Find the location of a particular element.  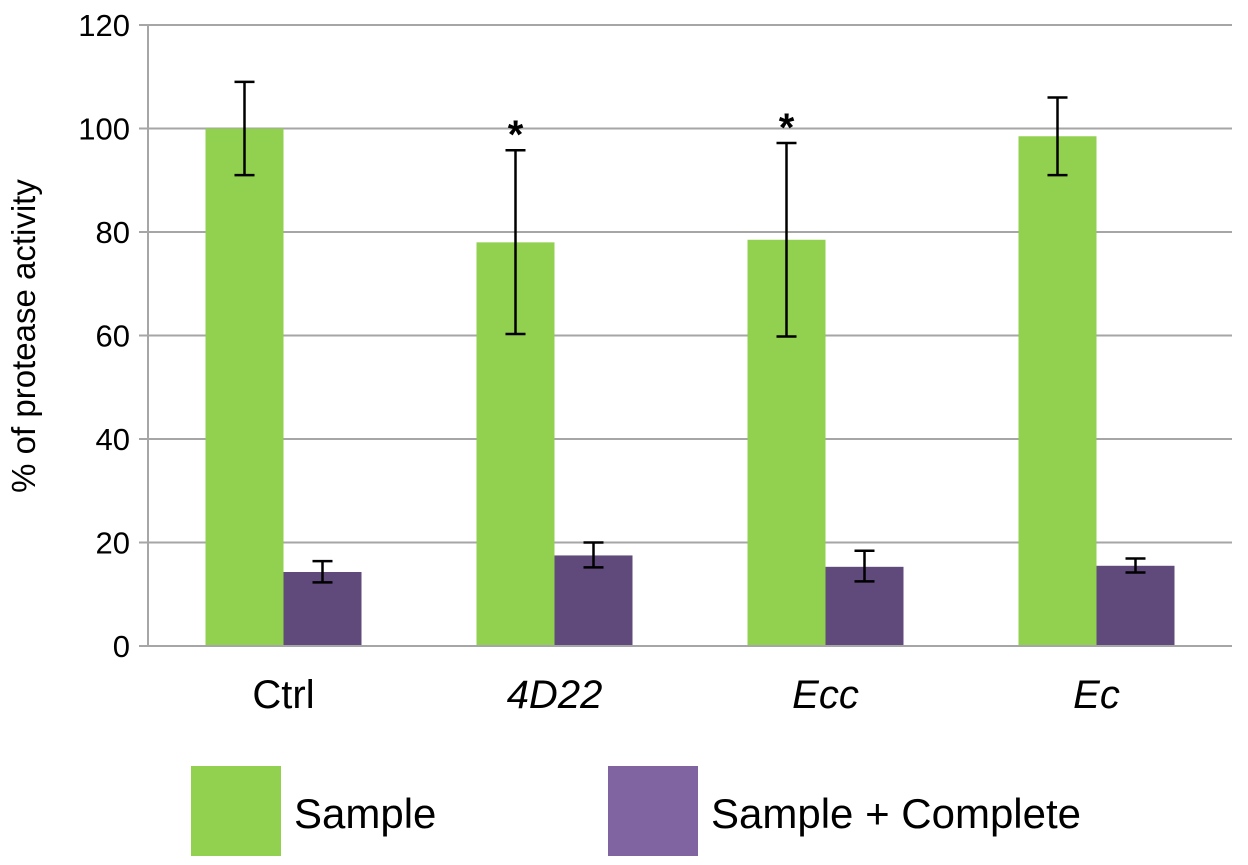

y-tick-label: 0 is located at coordinates (121, 646).